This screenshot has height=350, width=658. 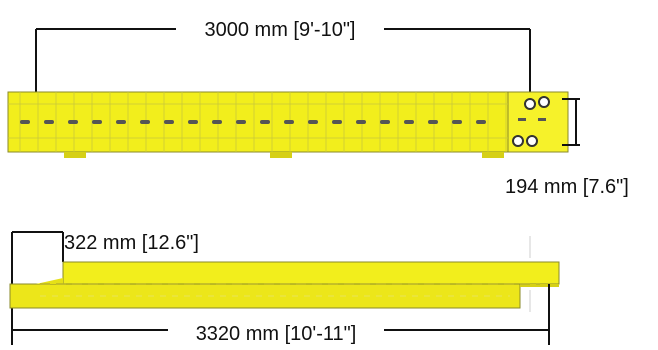 What do you see at coordinates (253, 122) in the screenshot?
I see `top-beam-slots` at bounding box center [253, 122].